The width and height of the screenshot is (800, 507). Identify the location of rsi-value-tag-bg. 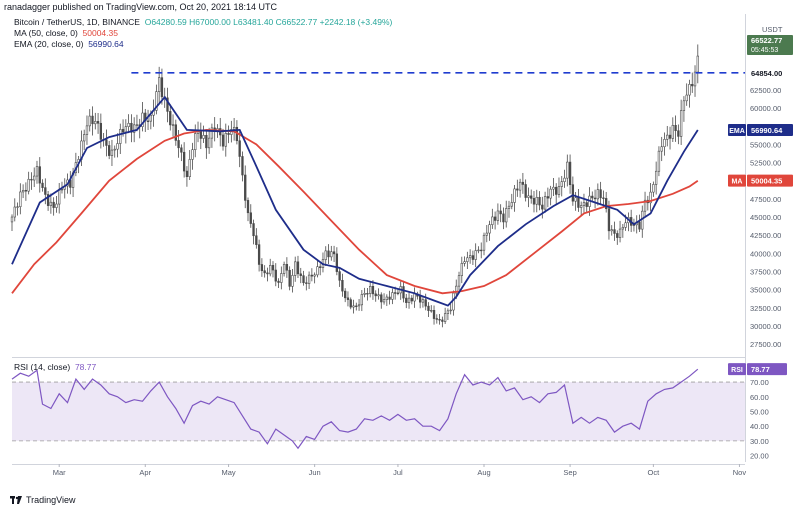
(767, 369).